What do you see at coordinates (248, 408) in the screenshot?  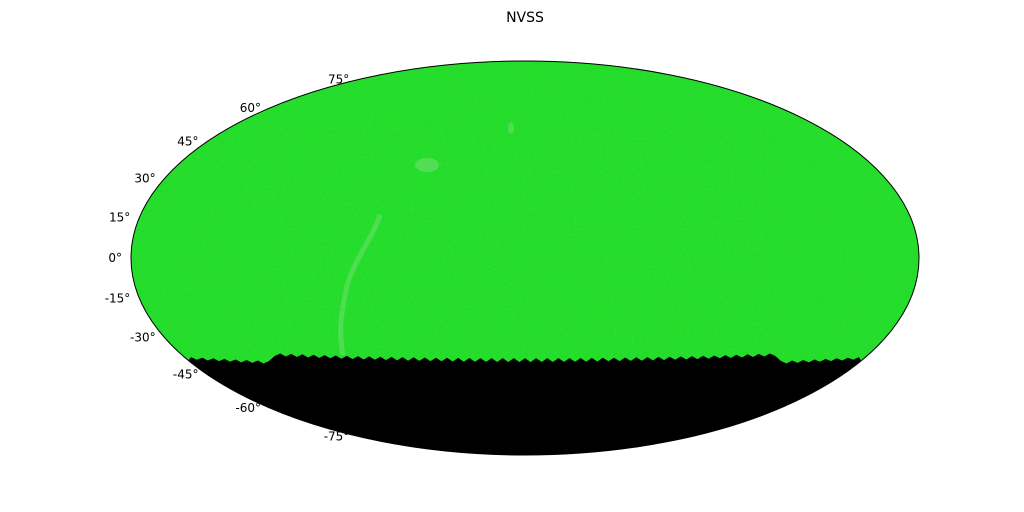 I see `lat-tick-label: -60°` at bounding box center [248, 408].